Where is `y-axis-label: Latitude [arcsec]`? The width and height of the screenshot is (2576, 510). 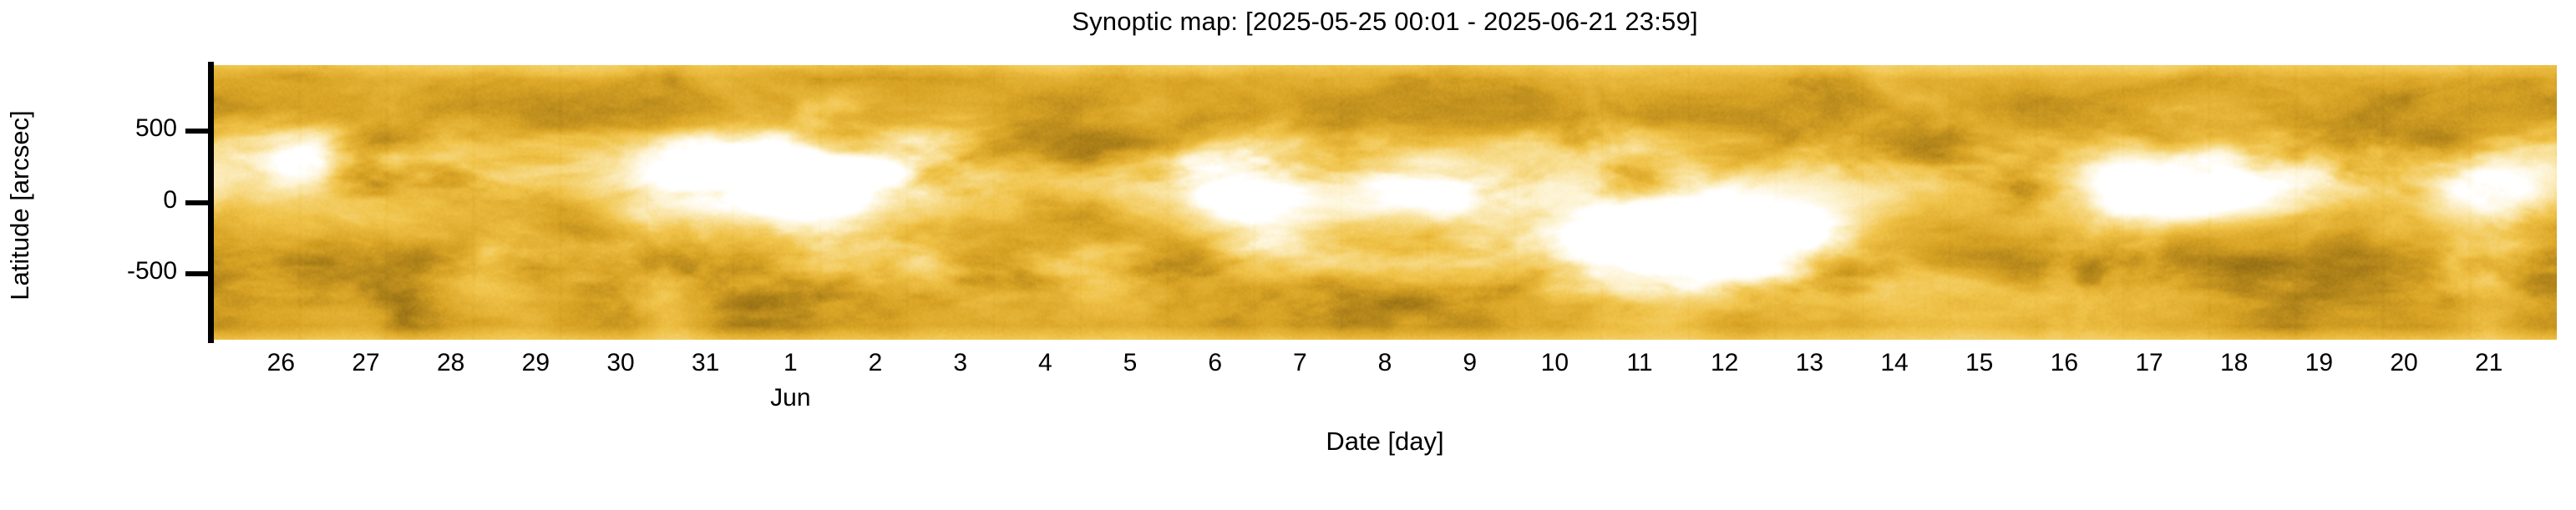
y-axis-label: Latitude [arcsec] is located at coordinates (19, 205).